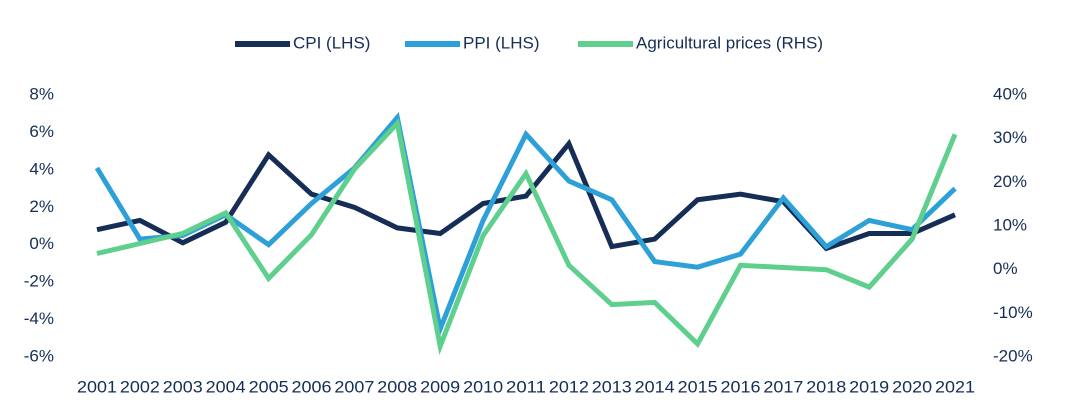 This screenshot has width=1079, height=418. Describe the element at coordinates (41, 93) in the screenshot. I see `y-tick-label: 8%` at that location.